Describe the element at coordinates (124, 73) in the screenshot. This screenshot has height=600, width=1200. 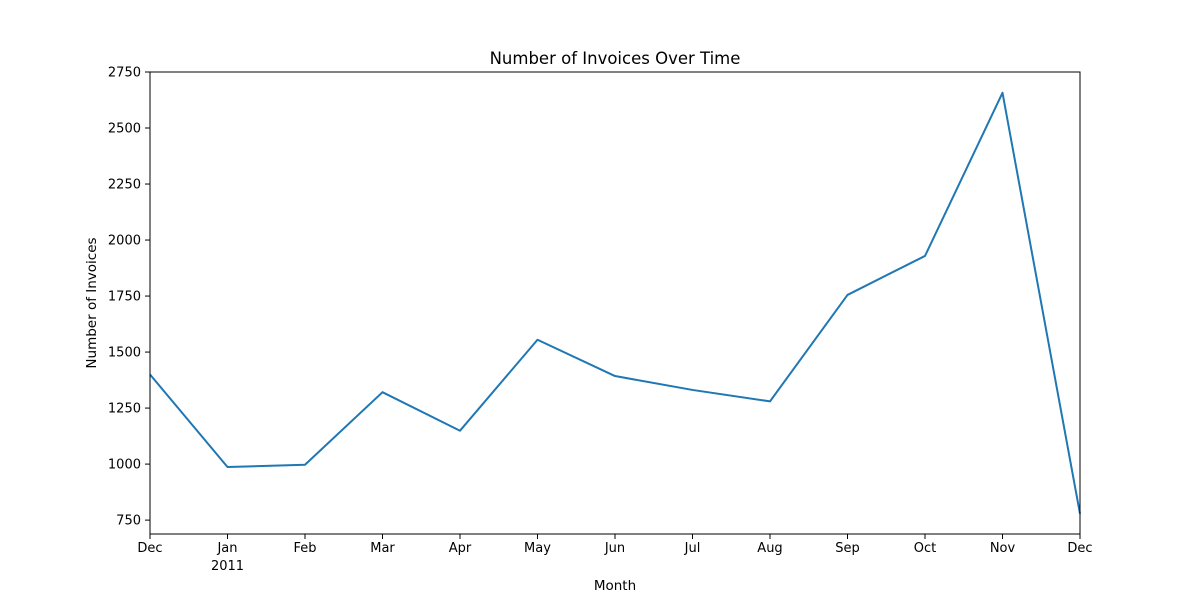
I see `y-tick-label: 2750` at that location.